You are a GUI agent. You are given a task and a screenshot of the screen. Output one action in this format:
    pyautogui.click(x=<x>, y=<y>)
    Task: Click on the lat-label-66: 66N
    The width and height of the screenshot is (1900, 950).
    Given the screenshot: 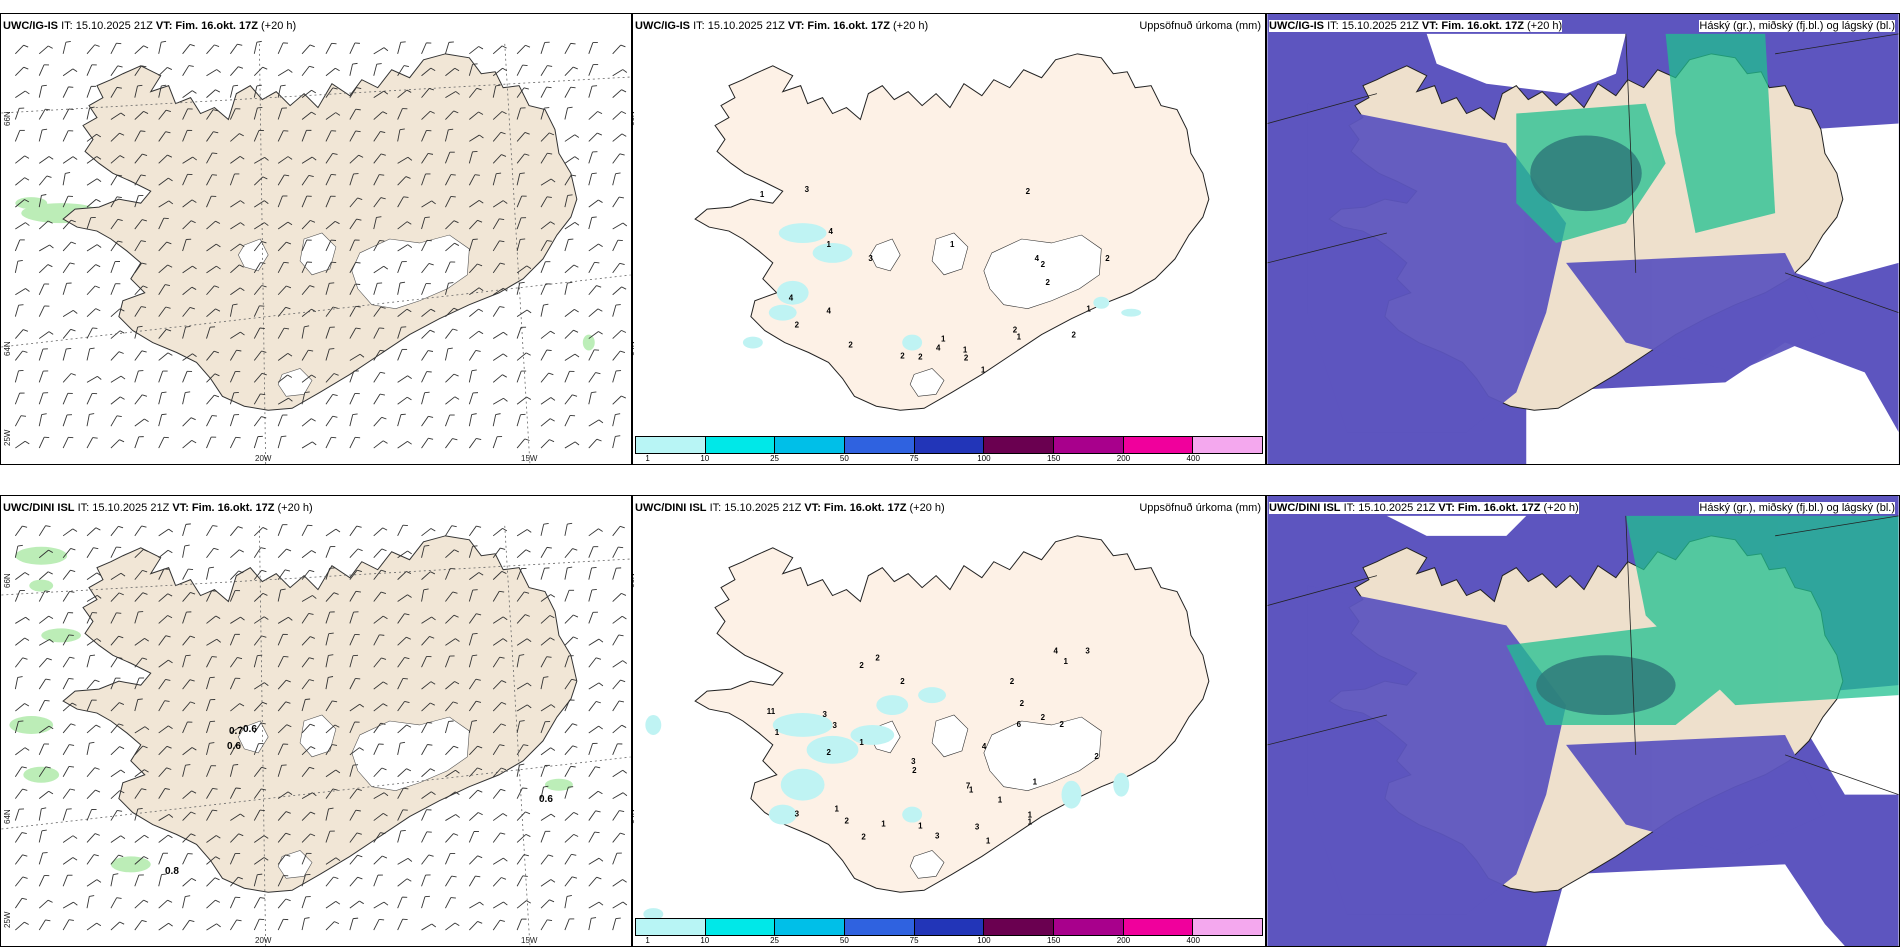 What is the action you would take?
    pyautogui.click(x=7, y=118)
    